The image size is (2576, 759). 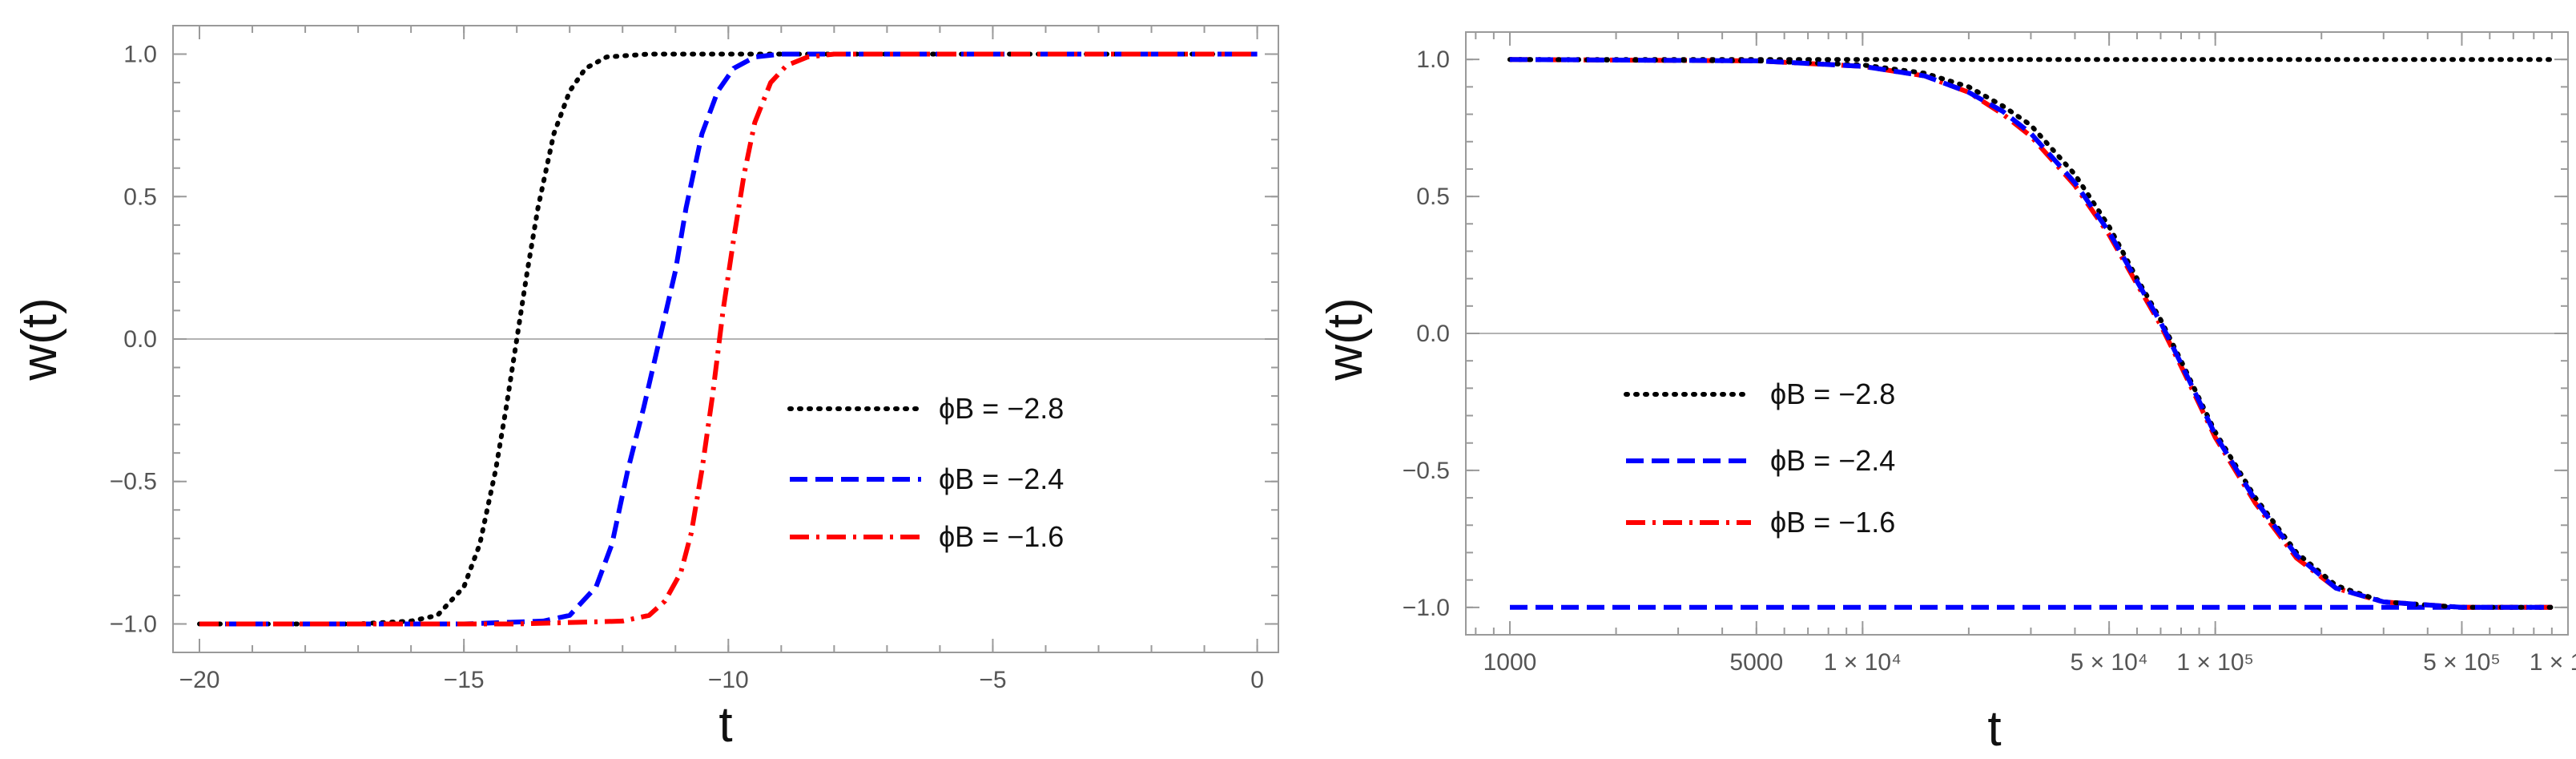 I want to click on x-tick-label: 1000, so click(x=1510, y=662).